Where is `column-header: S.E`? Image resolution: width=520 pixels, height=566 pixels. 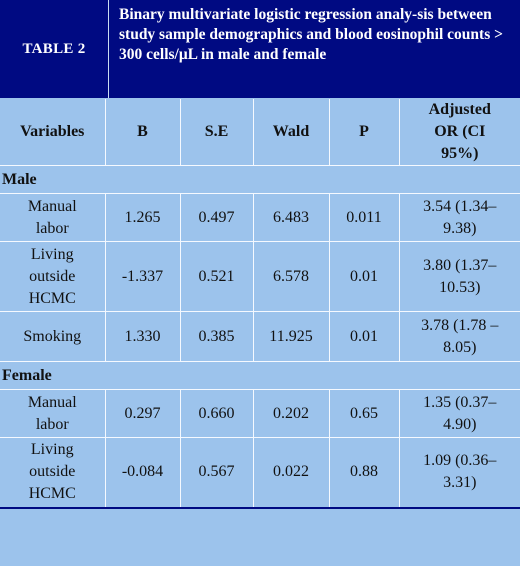 column-header: S.E is located at coordinates (217, 132).